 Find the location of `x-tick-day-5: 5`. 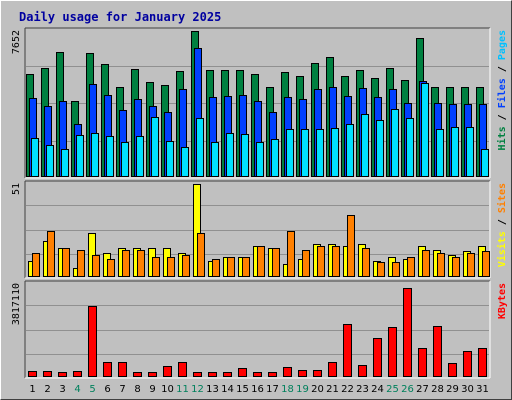

x-tick-day-5: 5 is located at coordinates (92, 389).